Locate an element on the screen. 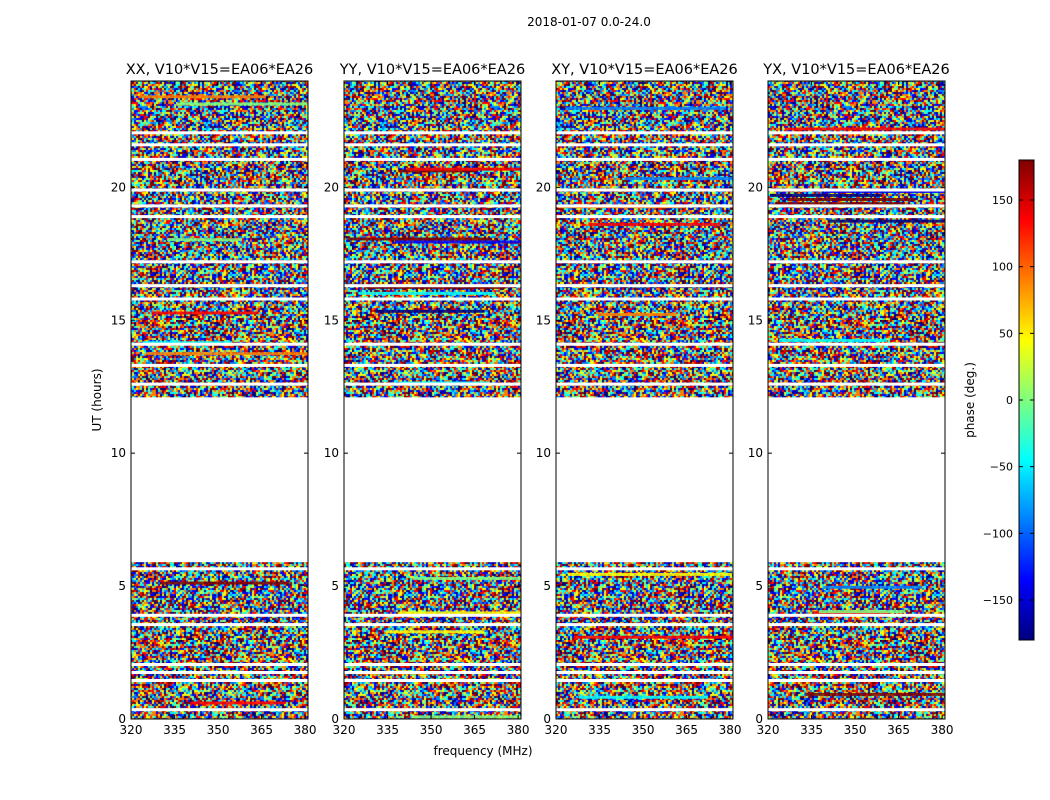  panel-title: YY, V10*V15=EA06*EA26 is located at coordinates (432, 70).